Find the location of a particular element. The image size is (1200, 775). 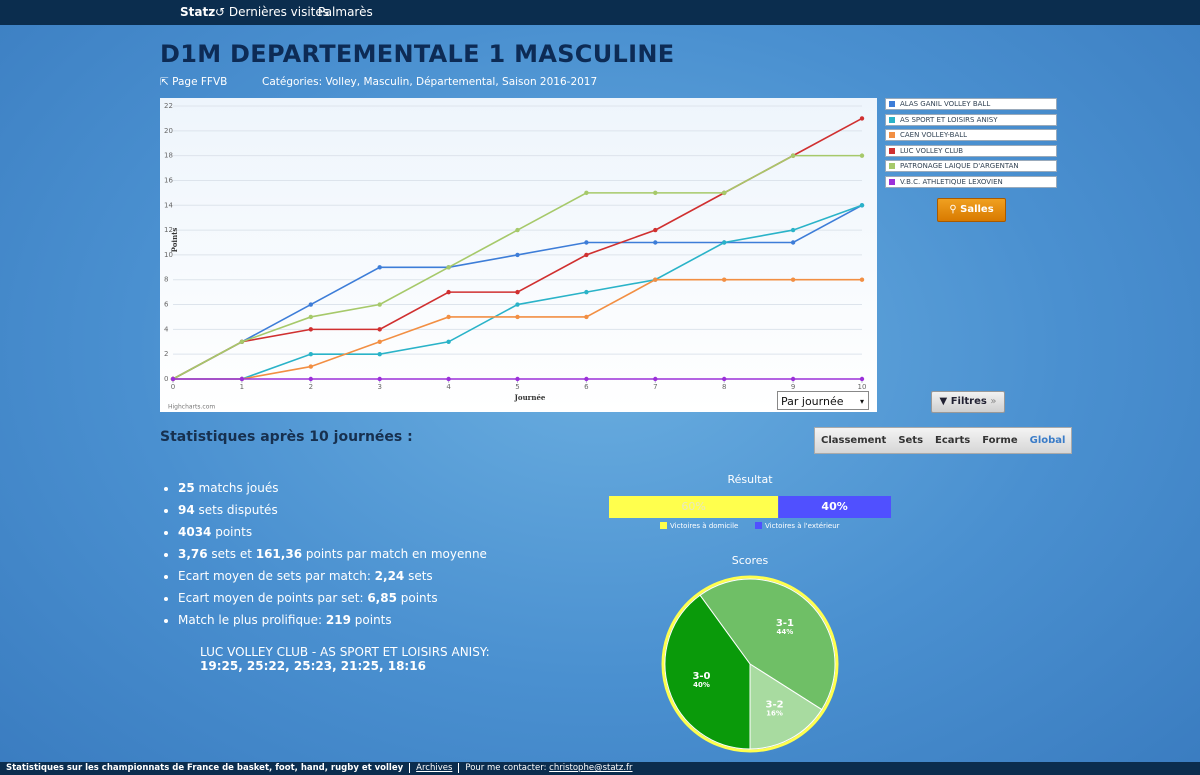

footer-email: christophe@statz.fr is located at coordinates (591, 768).